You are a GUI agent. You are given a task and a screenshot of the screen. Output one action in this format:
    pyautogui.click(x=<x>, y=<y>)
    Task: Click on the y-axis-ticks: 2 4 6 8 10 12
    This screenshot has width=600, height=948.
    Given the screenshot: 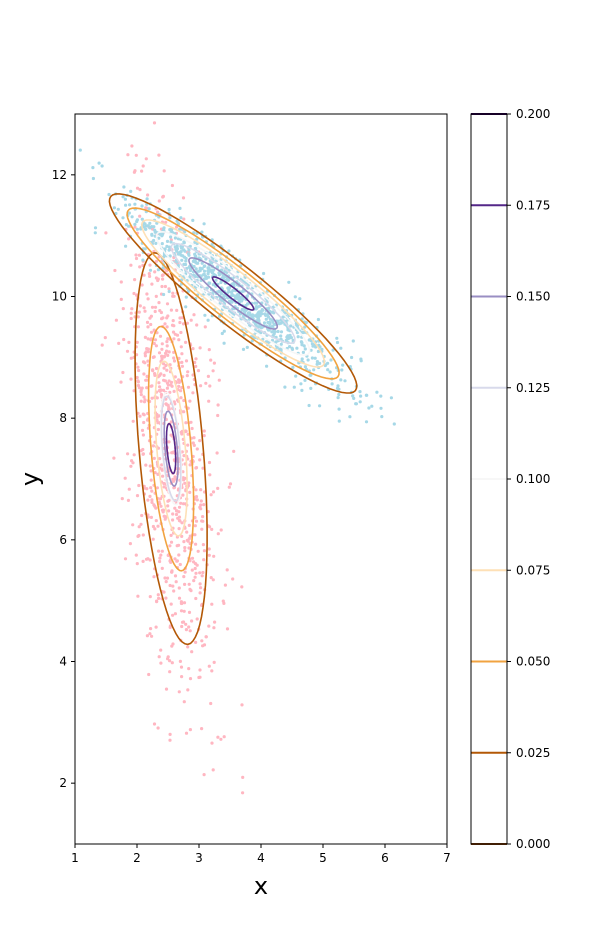 What is the action you would take?
    pyautogui.click(x=63, y=479)
    